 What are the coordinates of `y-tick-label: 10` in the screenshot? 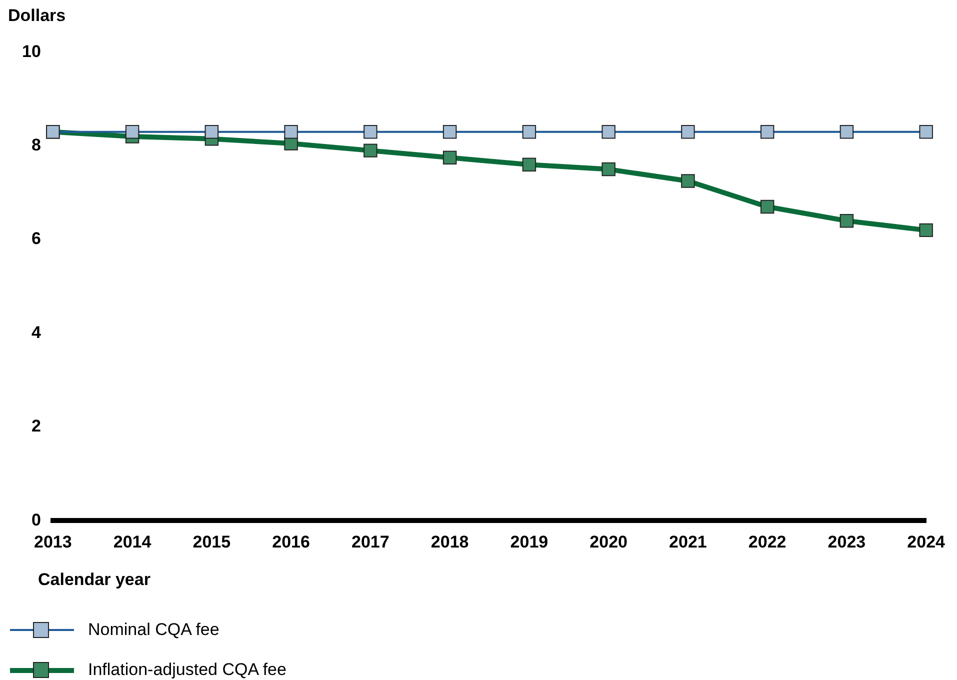 It's located at (31, 51).